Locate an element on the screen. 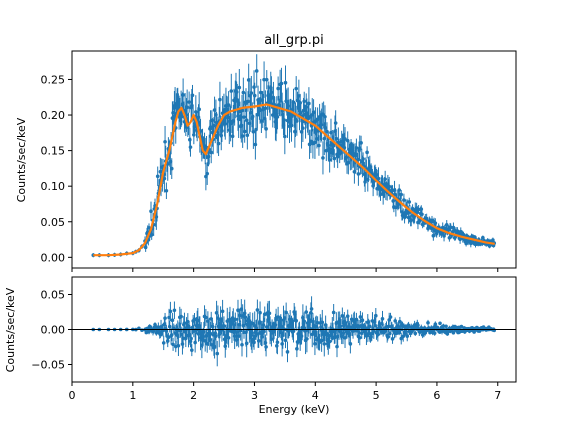  x-tick-label: 1 is located at coordinates (132, 395).